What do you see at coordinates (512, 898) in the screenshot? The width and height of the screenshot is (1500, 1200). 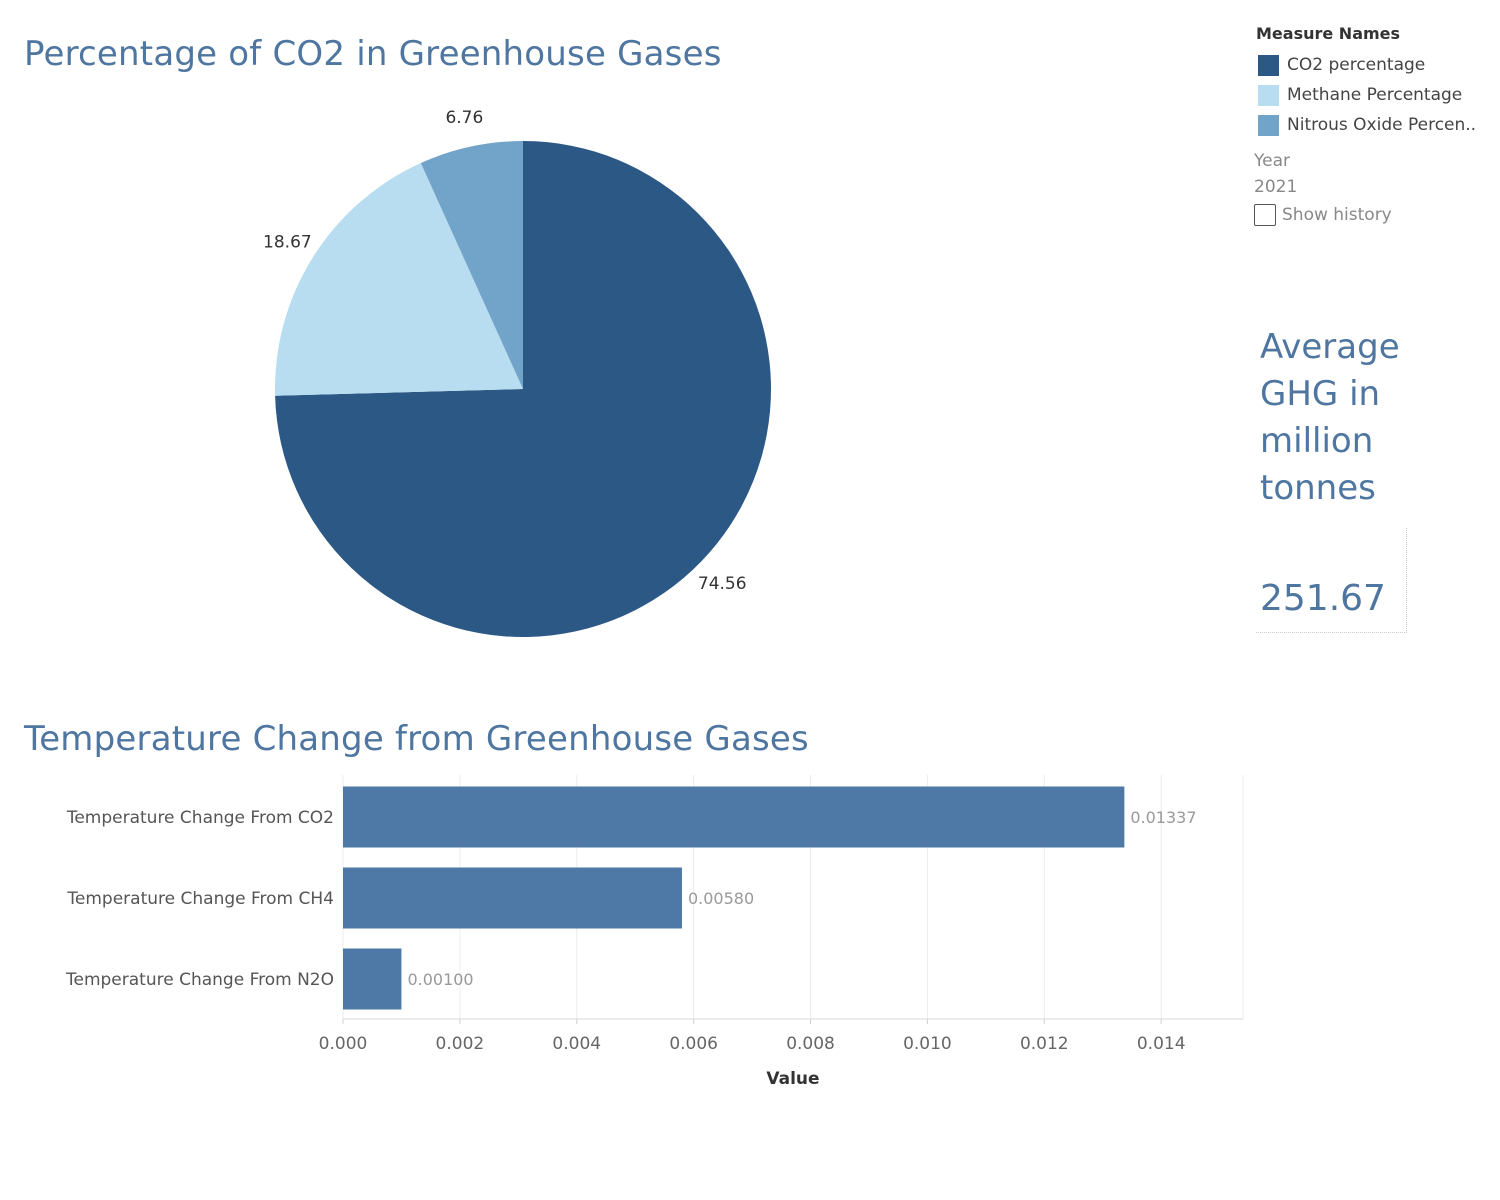 I see `bar-ch4` at bounding box center [512, 898].